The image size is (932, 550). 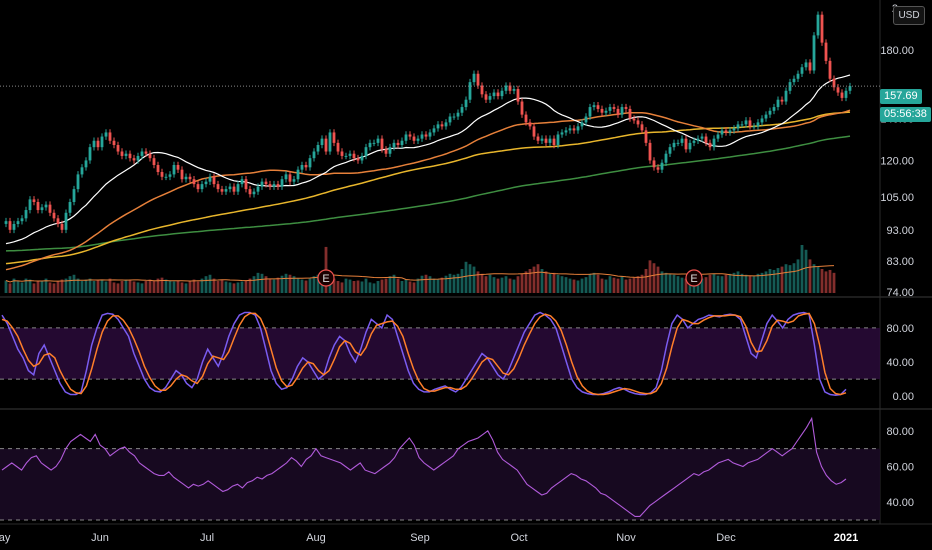 What do you see at coordinates (440, 484) in the screenshot?
I see `rsi-band` at bounding box center [440, 484].